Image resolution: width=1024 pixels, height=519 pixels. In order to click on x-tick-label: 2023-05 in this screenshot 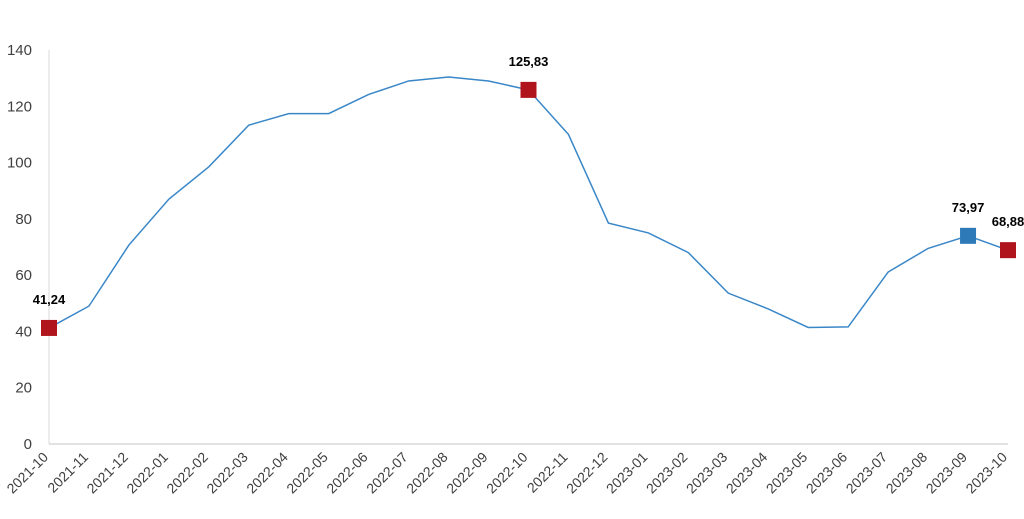, I will do `click(787, 473)`.